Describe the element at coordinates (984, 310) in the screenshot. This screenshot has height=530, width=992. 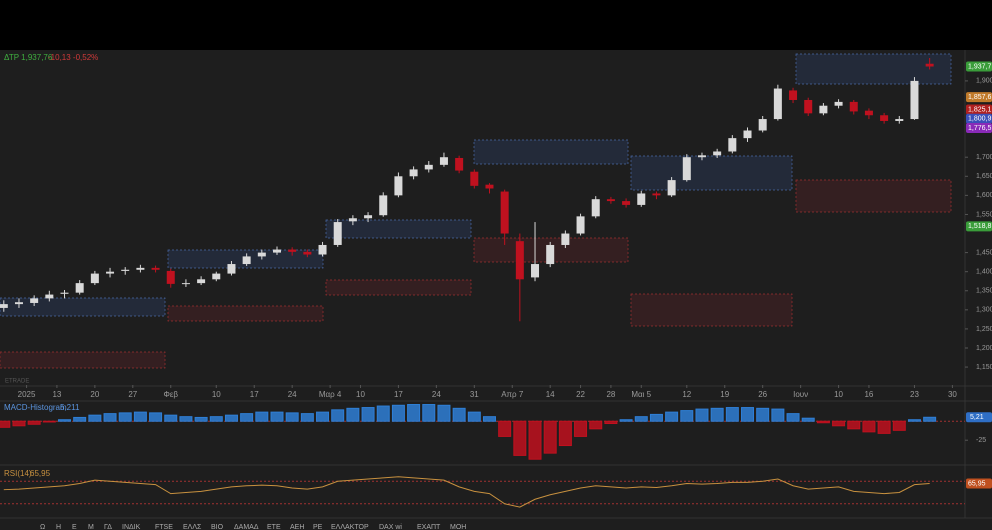
I see `y-tick-label: 1,300` at that location.